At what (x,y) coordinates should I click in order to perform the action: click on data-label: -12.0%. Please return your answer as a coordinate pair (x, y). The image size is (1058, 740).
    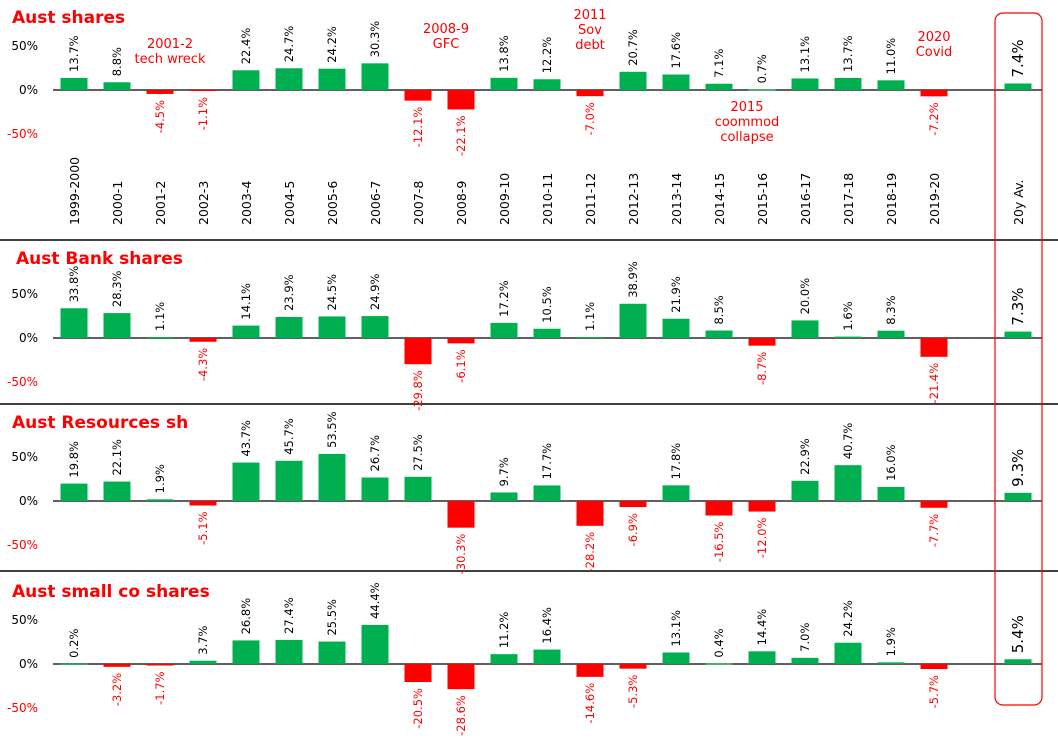
    Looking at the image, I should click on (762, 537).